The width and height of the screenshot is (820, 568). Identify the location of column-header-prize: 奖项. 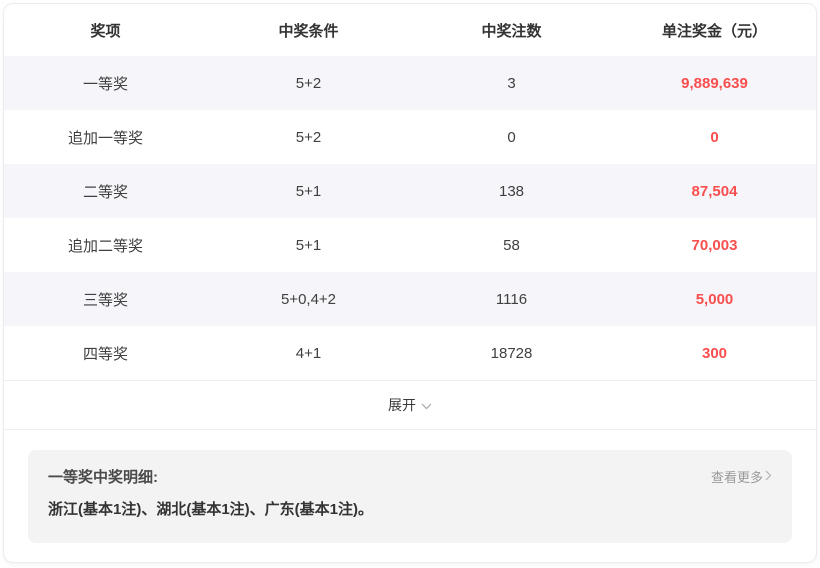
(105, 31).